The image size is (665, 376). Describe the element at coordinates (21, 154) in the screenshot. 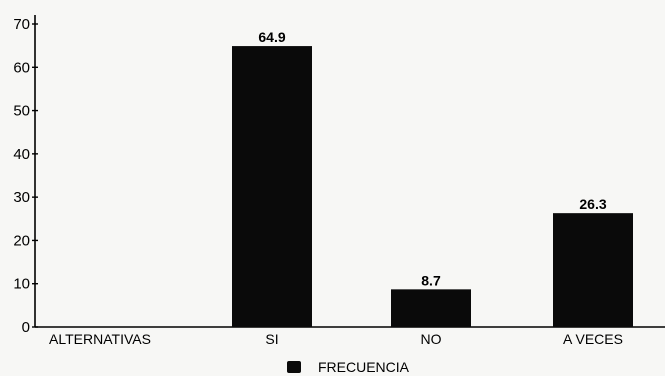

I see `y-tick-label: 40` at that location.